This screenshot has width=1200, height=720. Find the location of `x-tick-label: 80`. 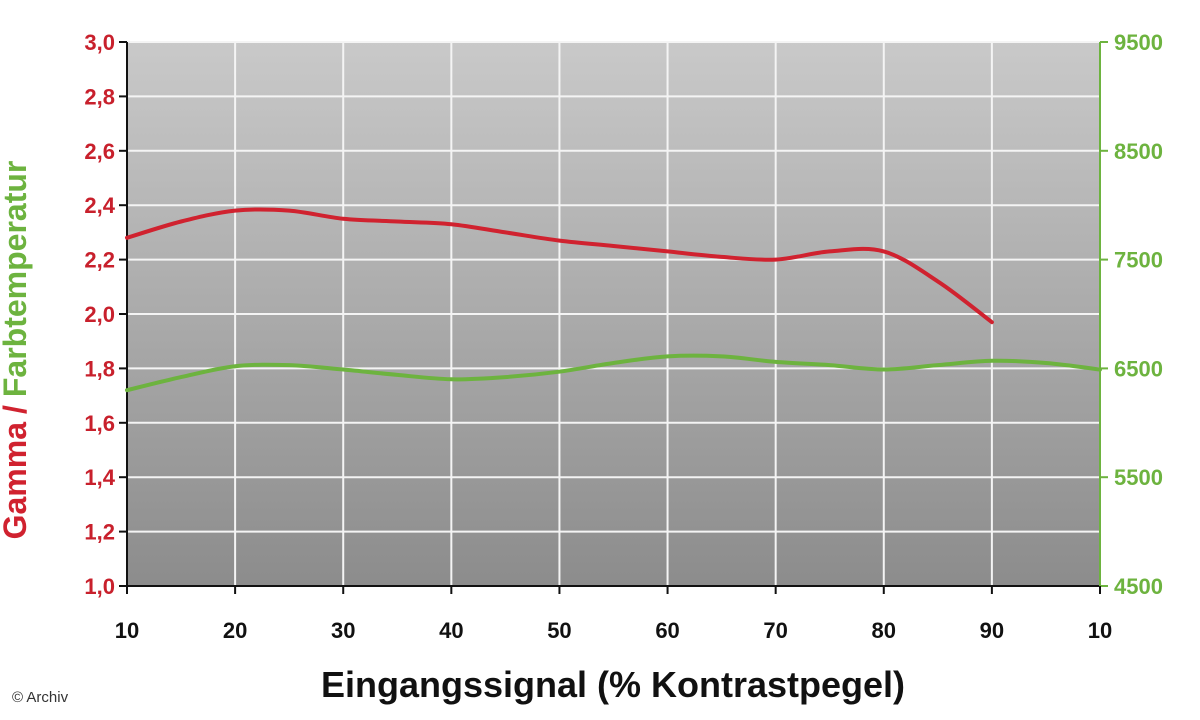

x-tick-label: 80 is located at coordinates (884, 630).